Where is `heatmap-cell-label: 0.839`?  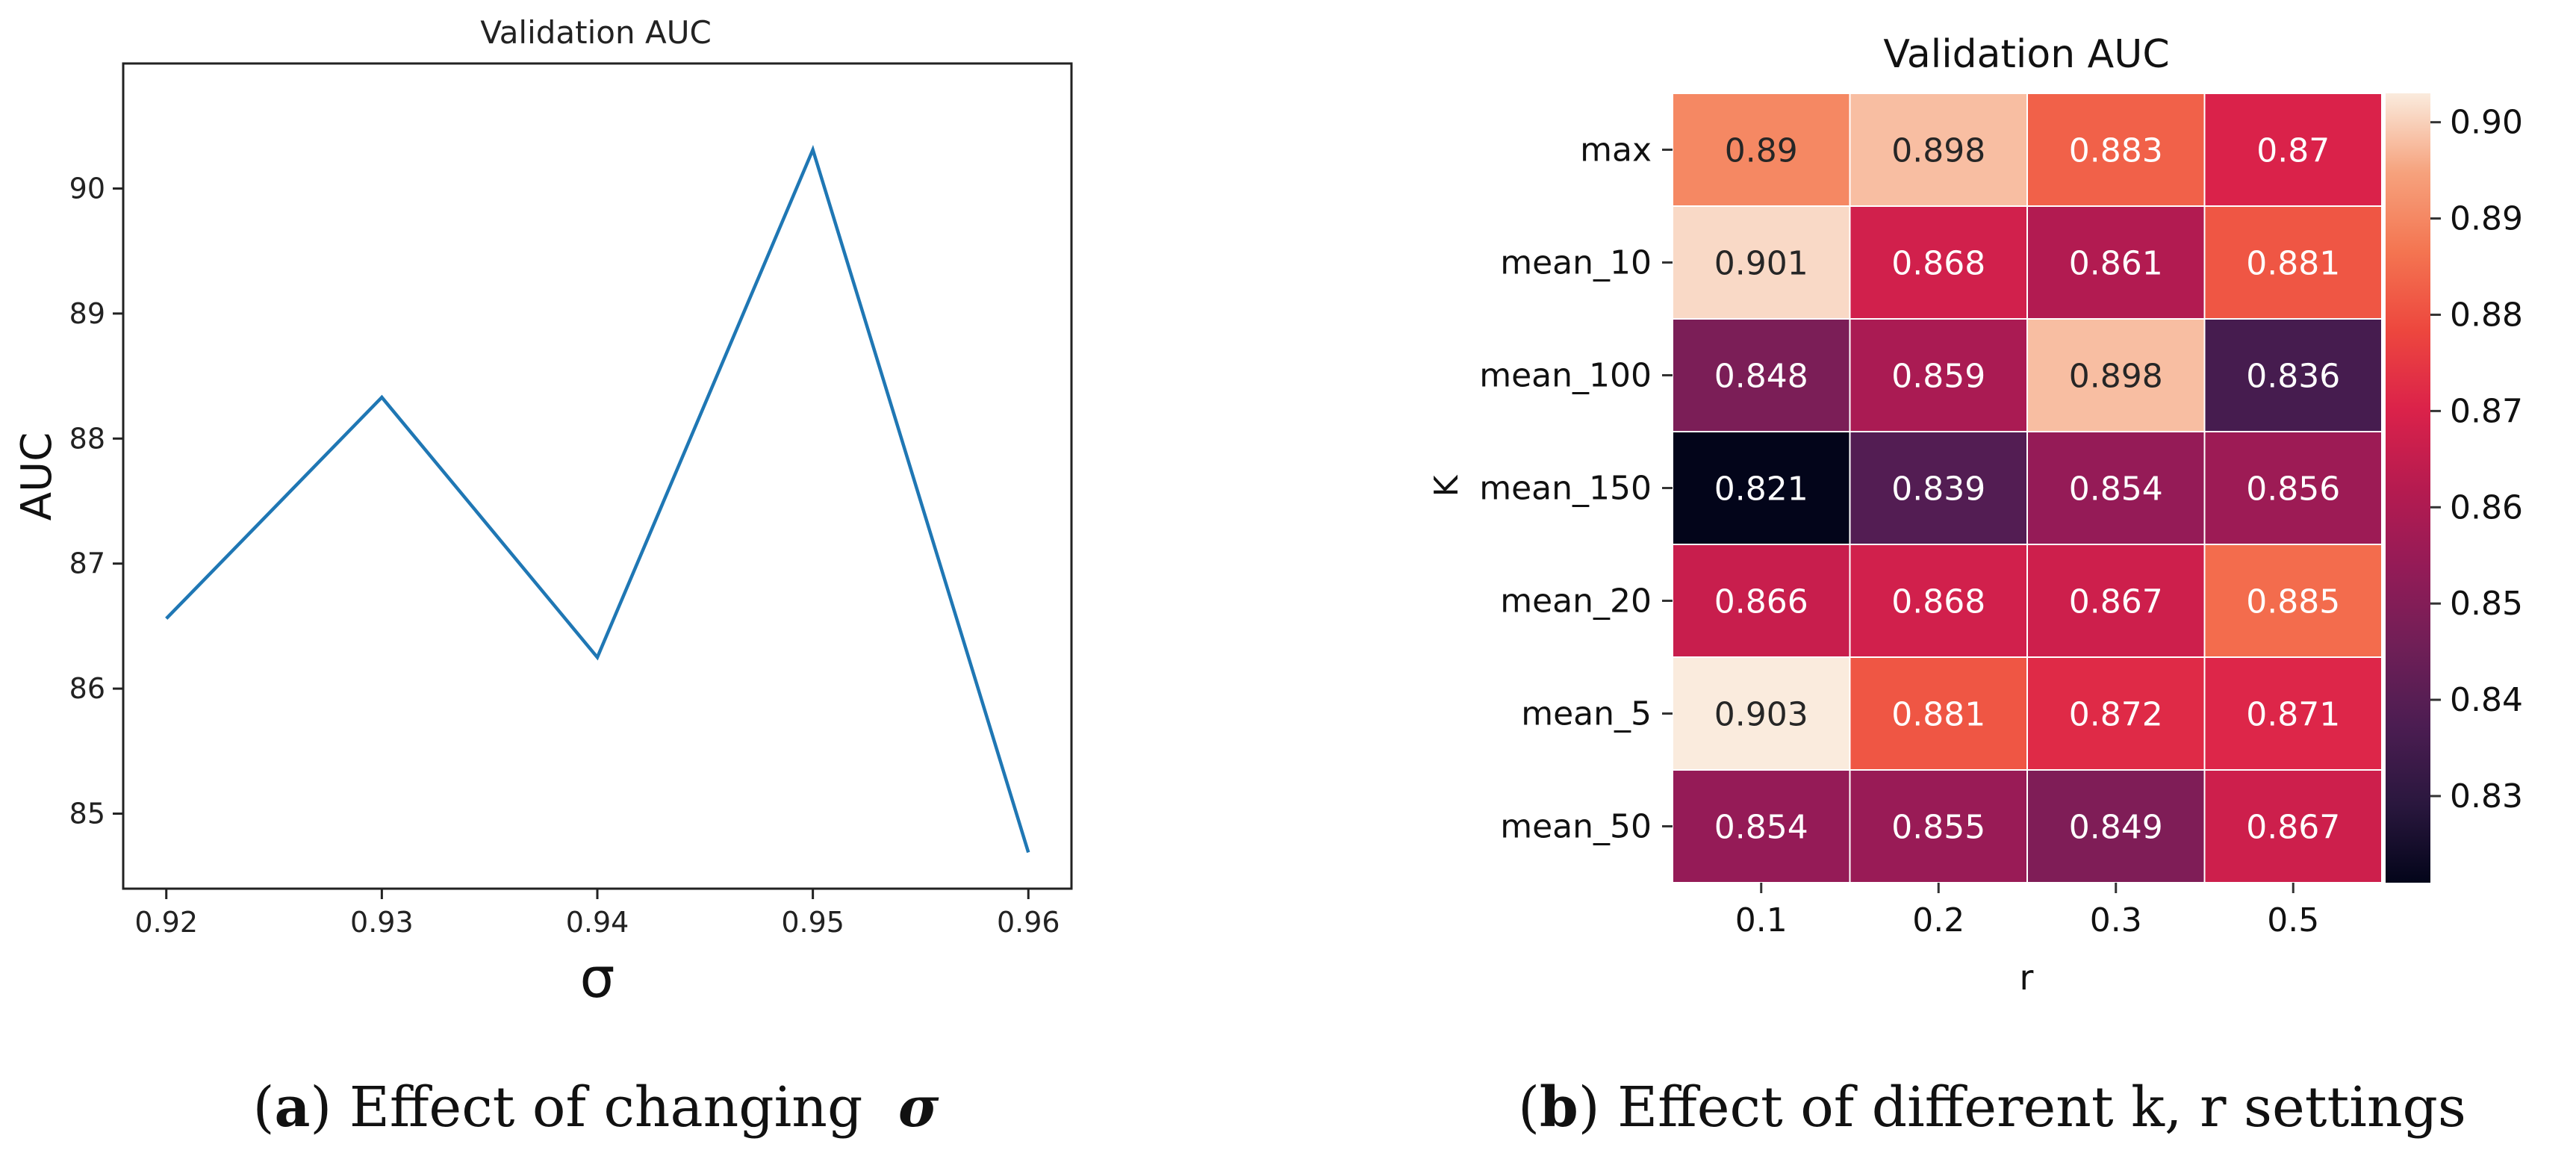
heatmap-cell-label: 0.839 is located at coordinates (1938, 490).